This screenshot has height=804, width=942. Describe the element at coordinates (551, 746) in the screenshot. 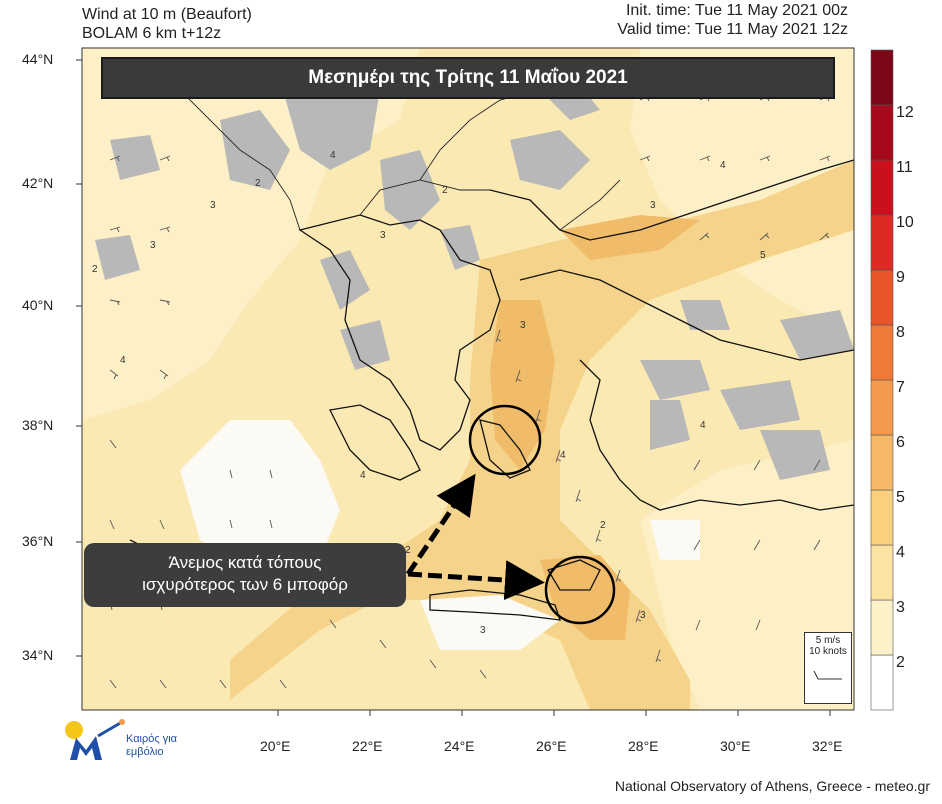

I see `lon-label-26: 26°E` at that location.